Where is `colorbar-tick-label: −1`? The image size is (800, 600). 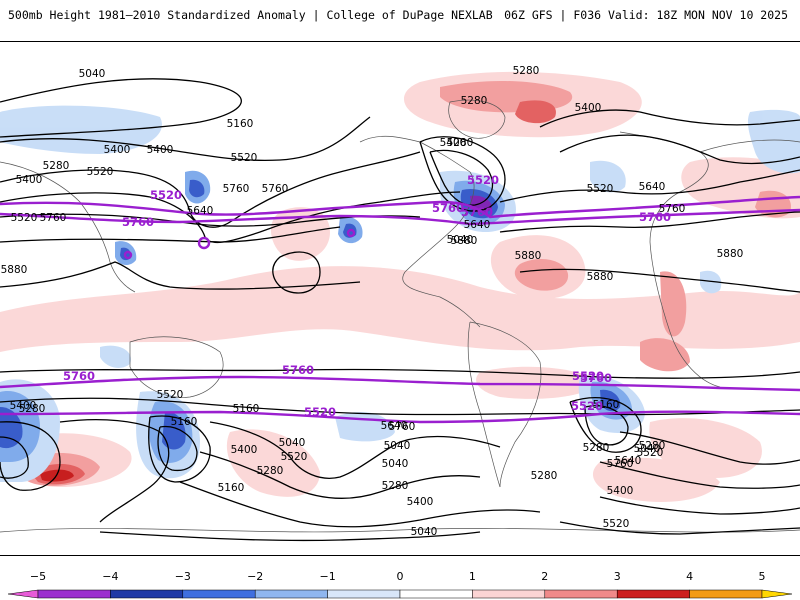
colorbar-tick-label: −1 is located at coordinates (327, 576).